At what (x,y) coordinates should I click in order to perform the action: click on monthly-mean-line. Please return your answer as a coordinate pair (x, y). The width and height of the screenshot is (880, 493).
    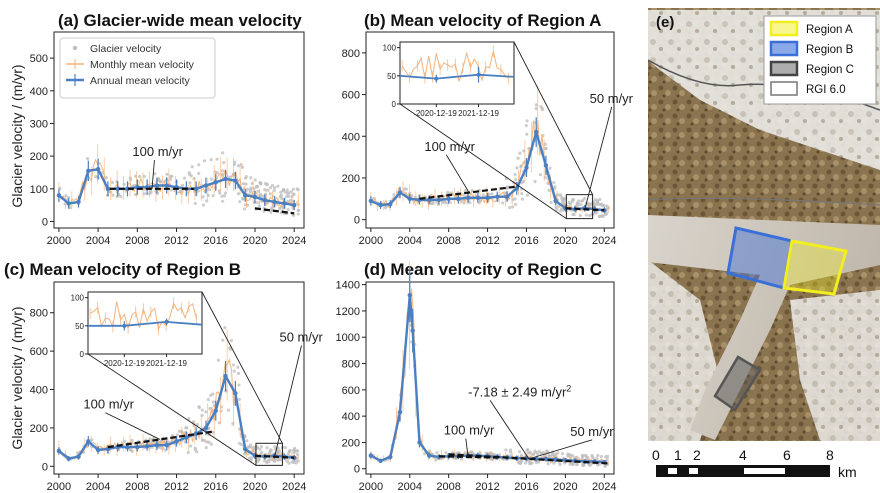
    Looking at the image, I should click on (489, 166).